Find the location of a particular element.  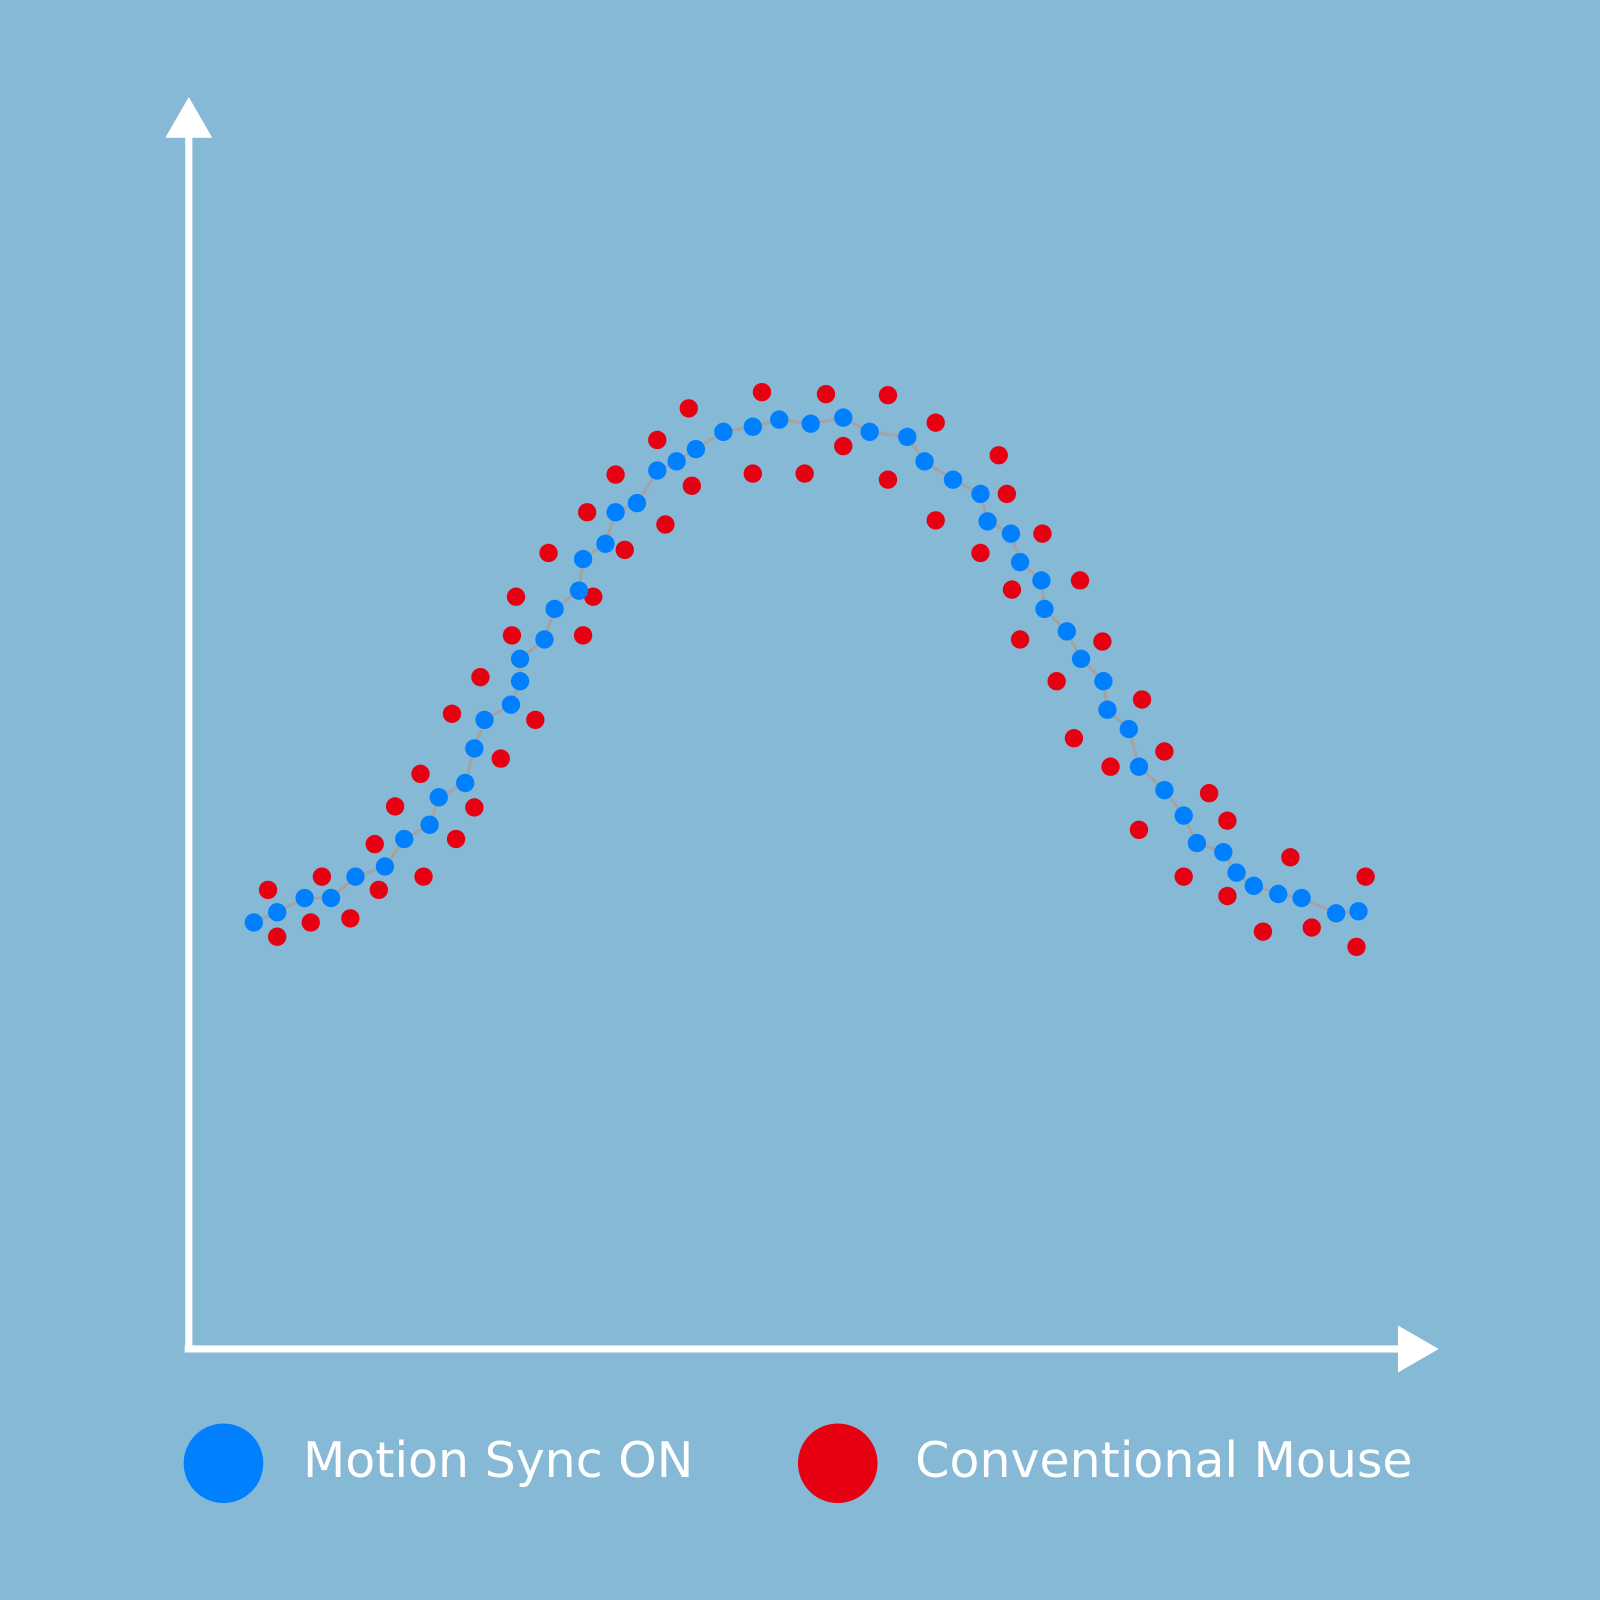

legend-label: Motion Sync ON is located at coordinates (498, 1460).